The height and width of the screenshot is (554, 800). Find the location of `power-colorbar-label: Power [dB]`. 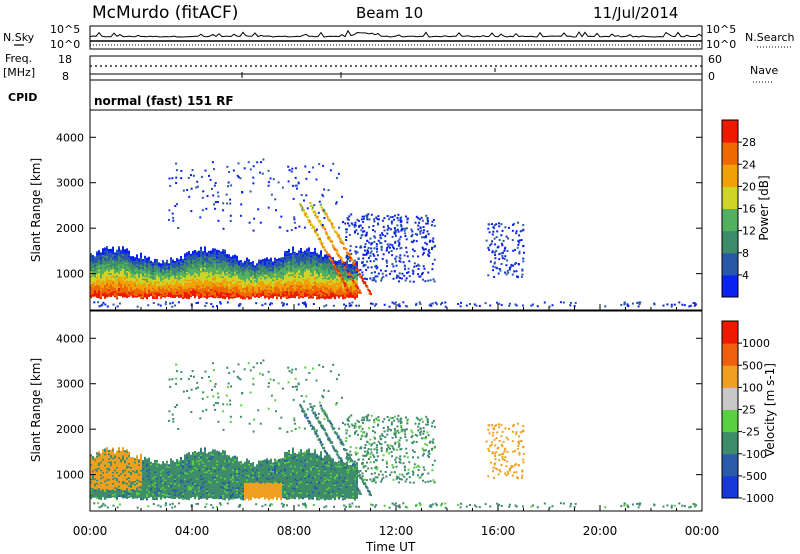

power-colorbar-label: Power [dB] is located at coordinates (764, 207).